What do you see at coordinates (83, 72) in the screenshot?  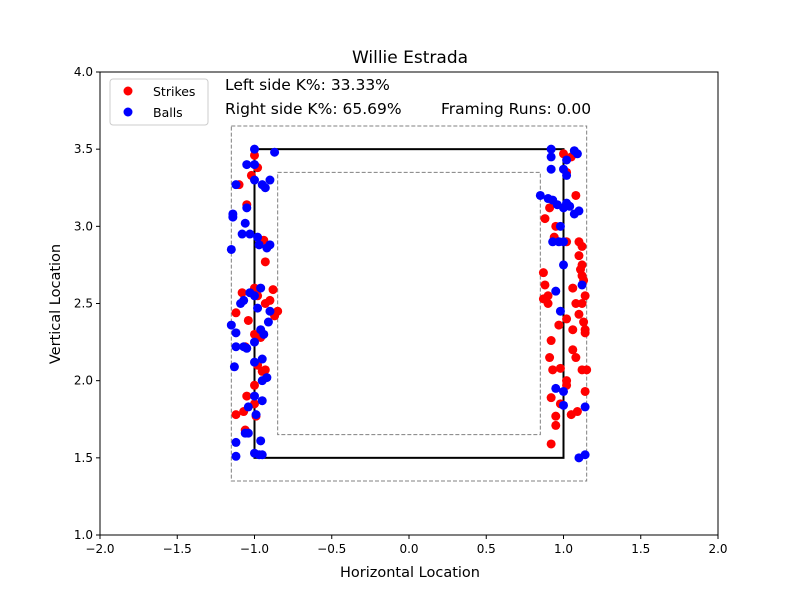 I see `y-tick-label: 4.0` at bounding box center [83, 72].